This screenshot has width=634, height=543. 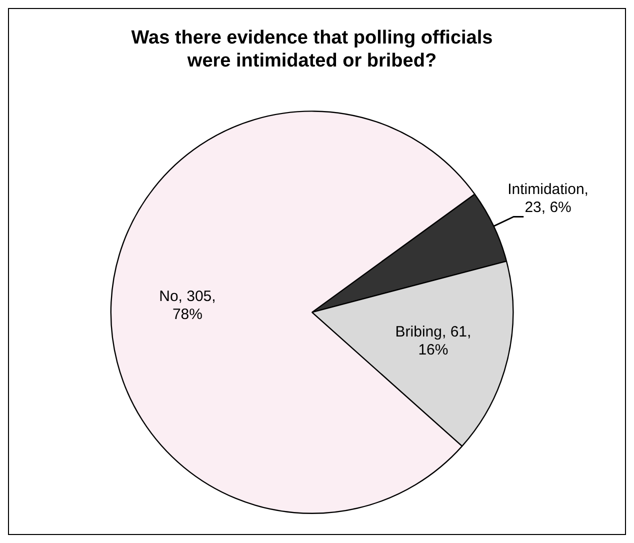 What do you see at coordinates (433, 341) in the screenshot?
I see `slice-label: Bribing, 61, 16%` at bounding box center [433, 341].